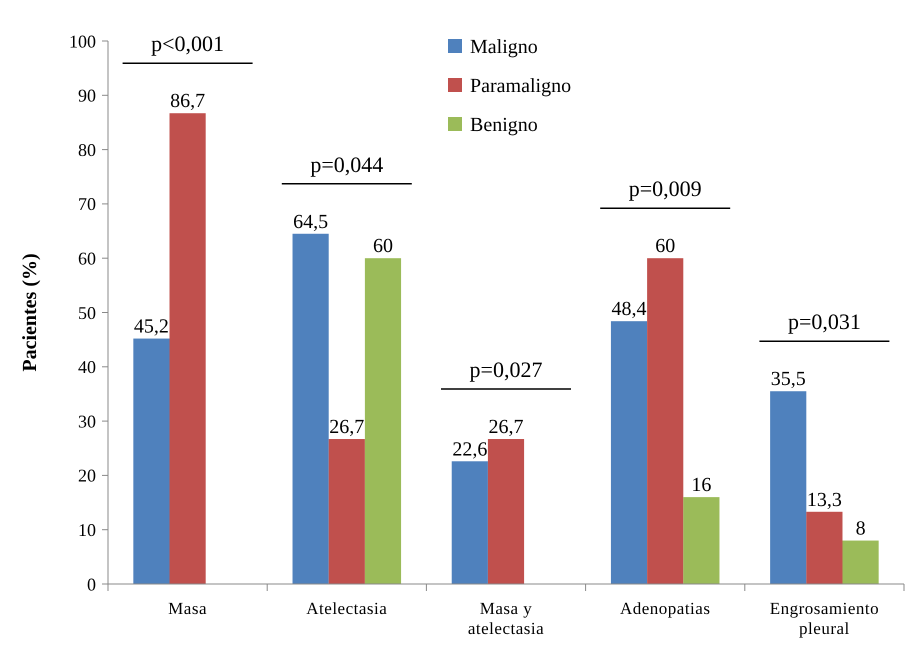 This screenshot has width=920, height=652. Describe the element at coordinates (506, 618) in the screenshot. I see `x-tick-label: Masa y atelectasia` at that location.